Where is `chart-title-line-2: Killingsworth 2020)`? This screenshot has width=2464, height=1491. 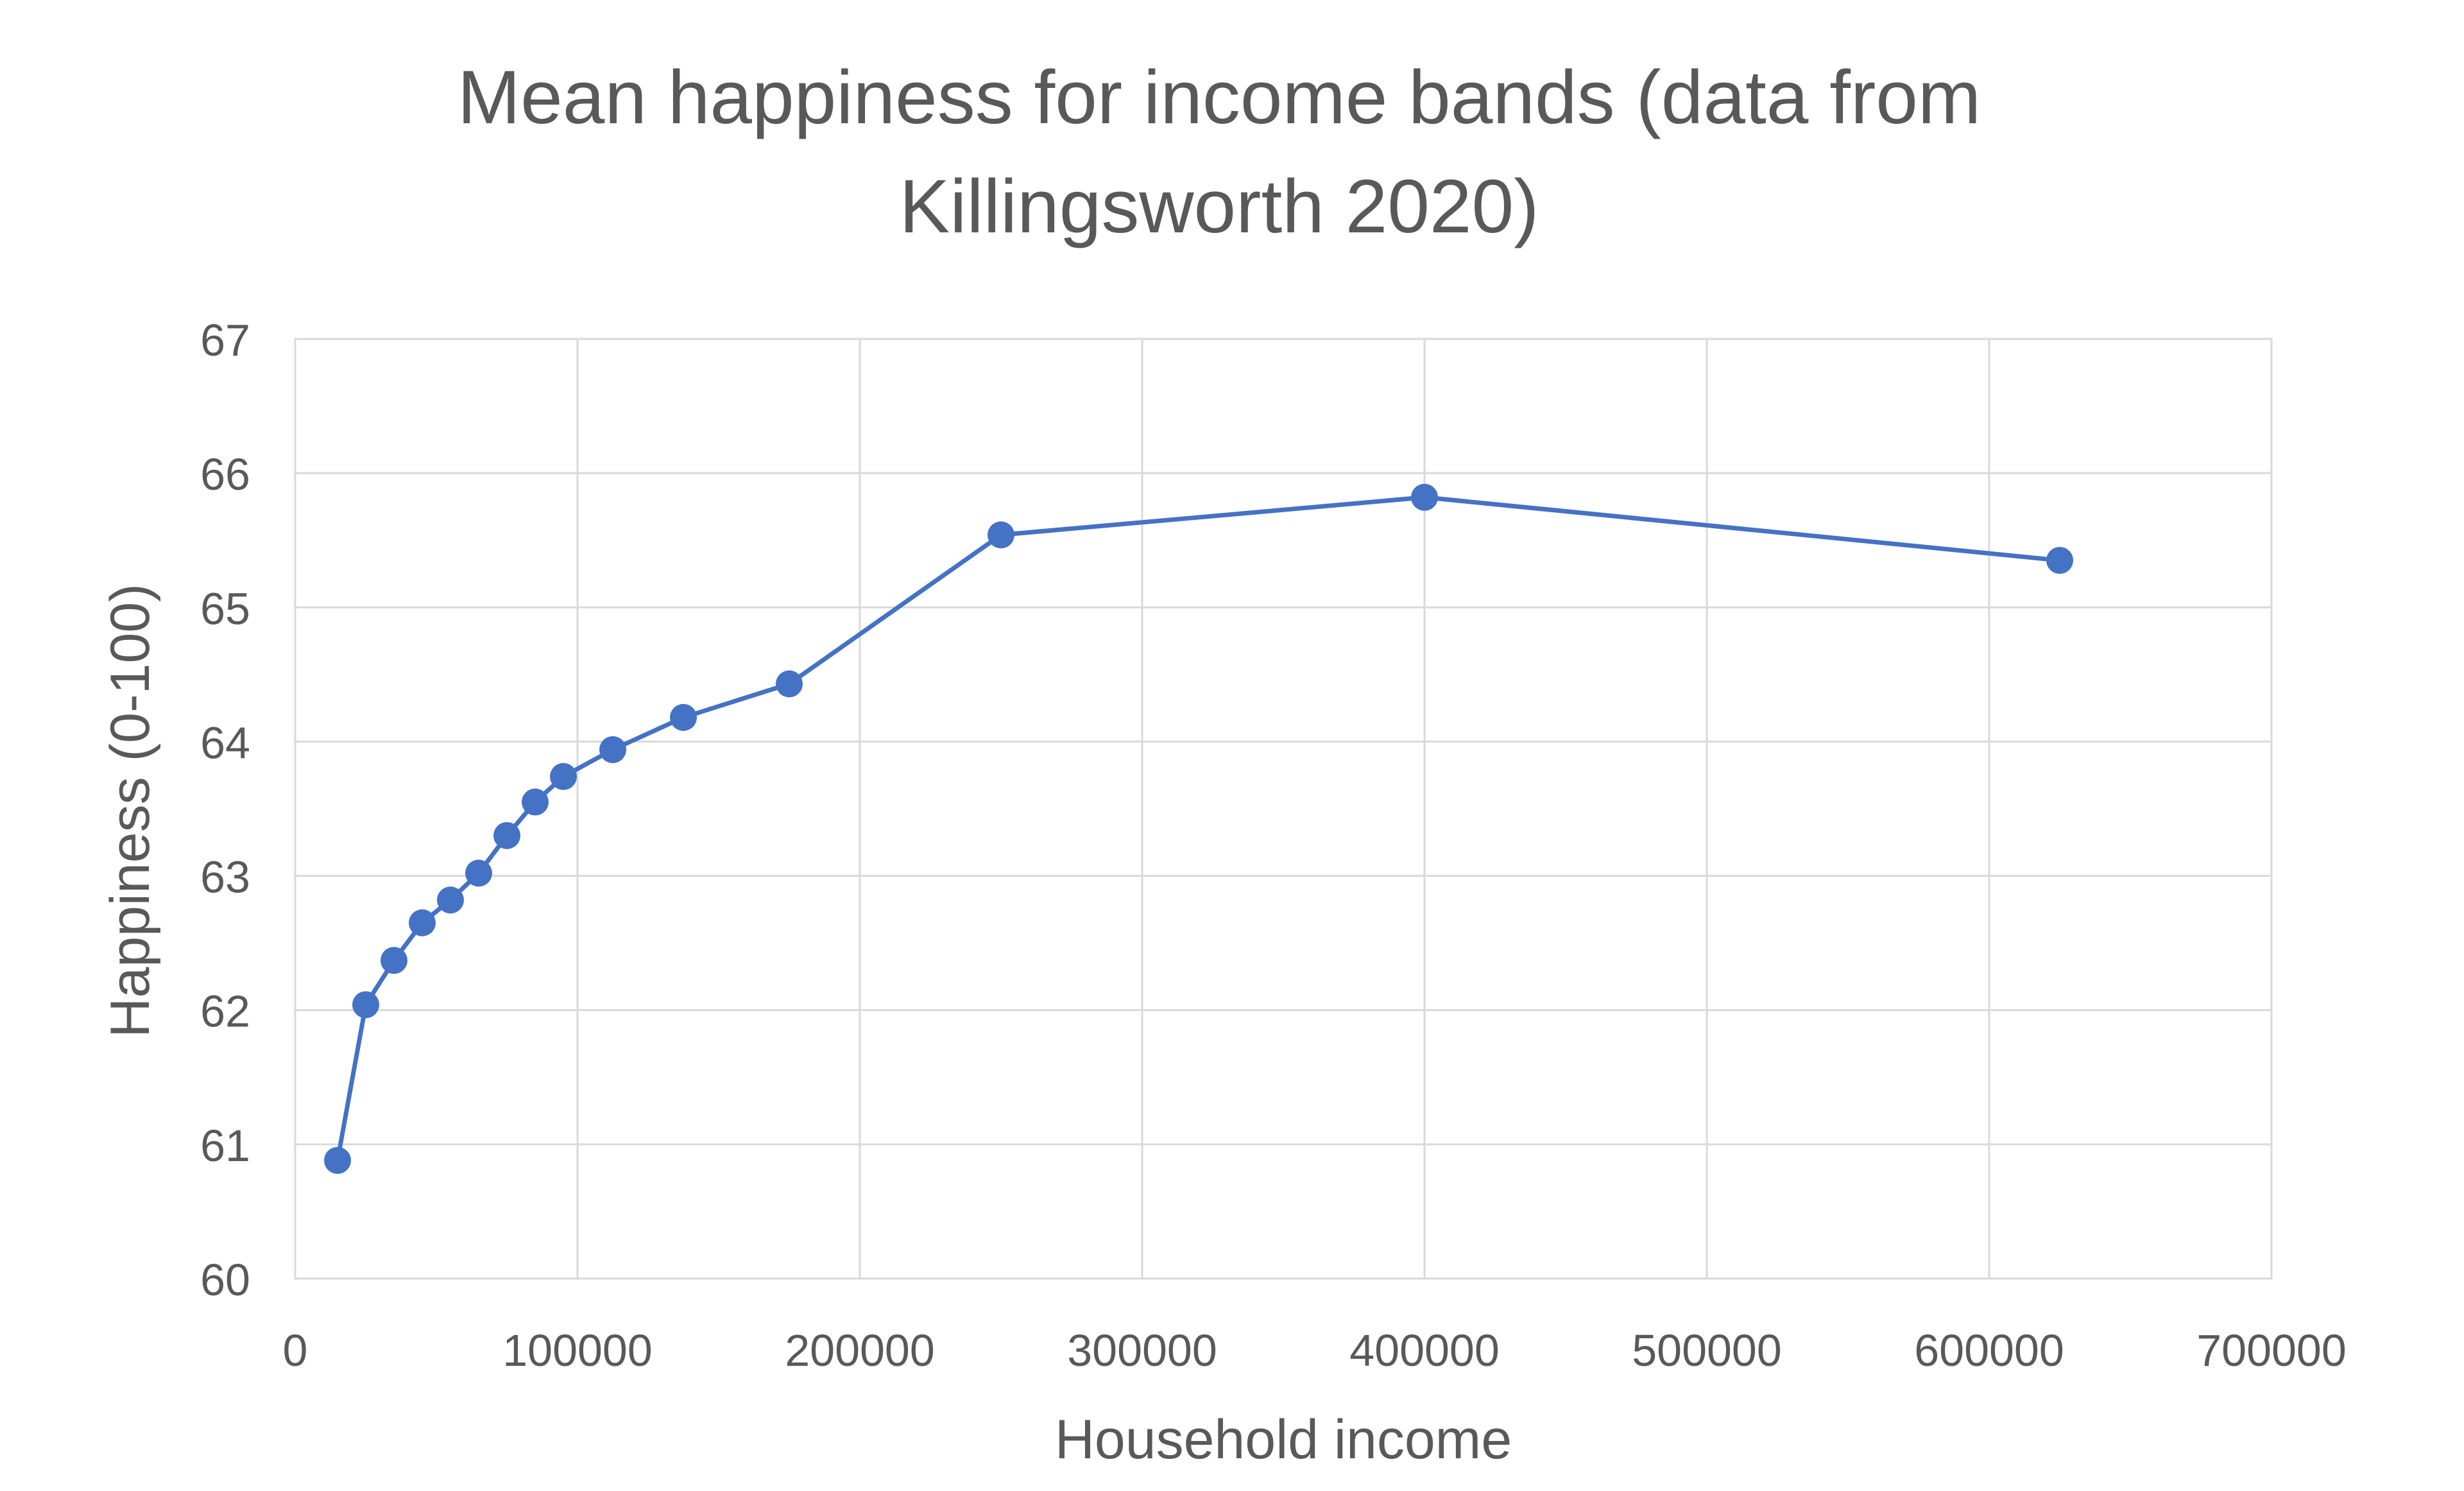
chart-title-line-2: Killingsworth 2020) is located at coordinates (1220, 206).